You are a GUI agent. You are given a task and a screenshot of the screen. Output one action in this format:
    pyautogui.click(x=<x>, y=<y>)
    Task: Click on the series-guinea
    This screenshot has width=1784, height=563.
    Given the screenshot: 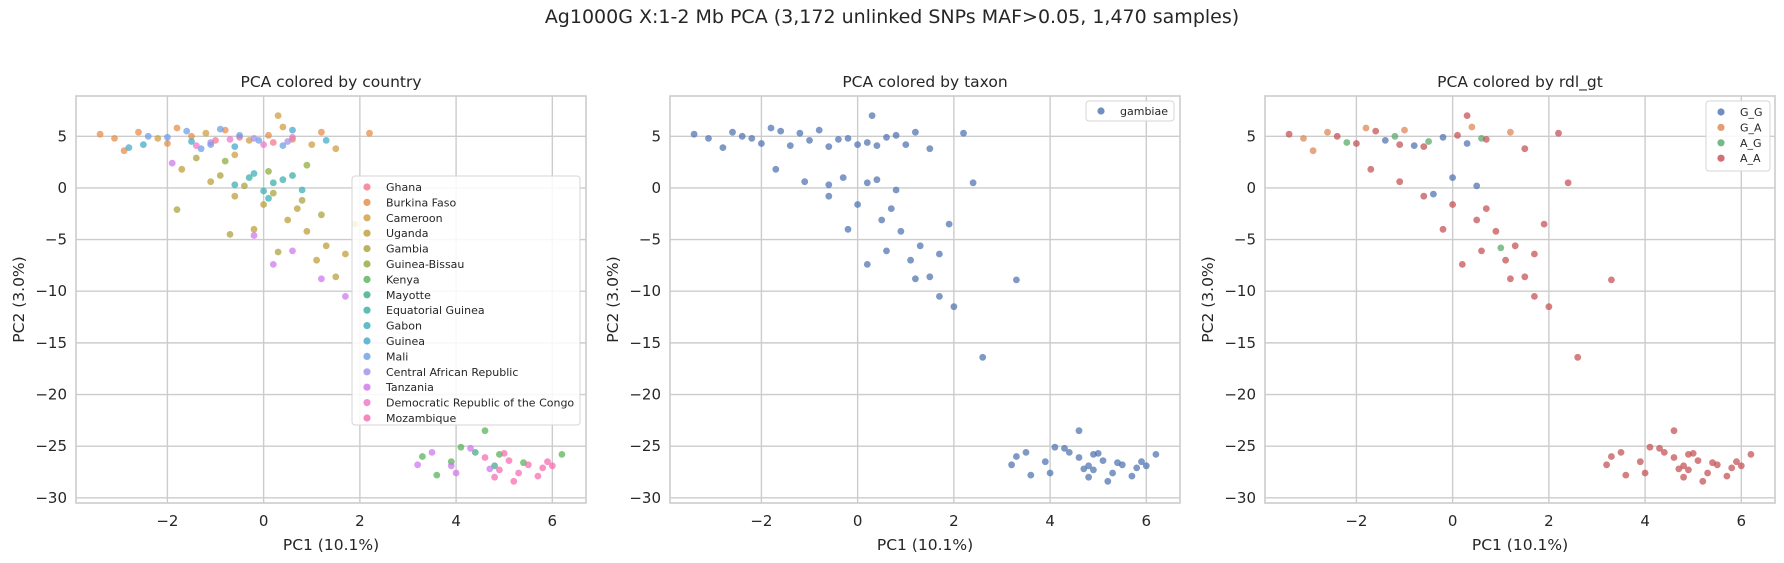 What is the action you would take?
    pyautogui.click(x=227, y=139)
    